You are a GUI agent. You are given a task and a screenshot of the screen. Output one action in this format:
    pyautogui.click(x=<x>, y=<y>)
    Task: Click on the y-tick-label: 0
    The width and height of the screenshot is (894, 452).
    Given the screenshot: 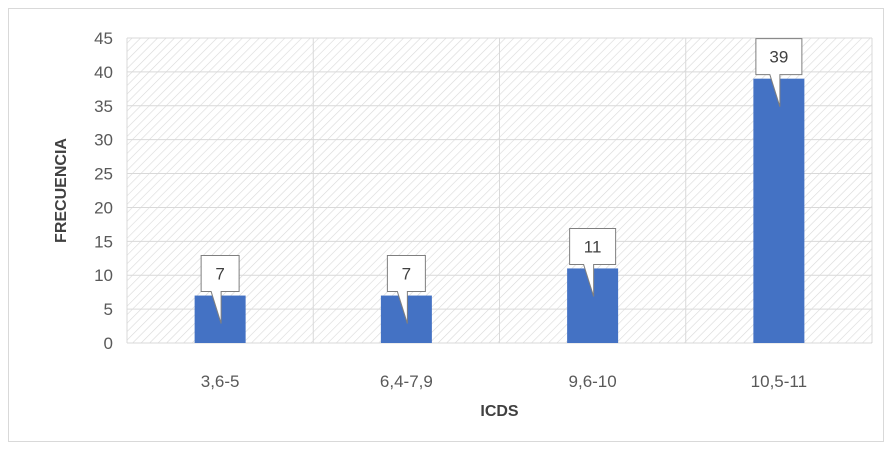 What is the action you would take?
    pyautogui.click(x=108, y=343)
    